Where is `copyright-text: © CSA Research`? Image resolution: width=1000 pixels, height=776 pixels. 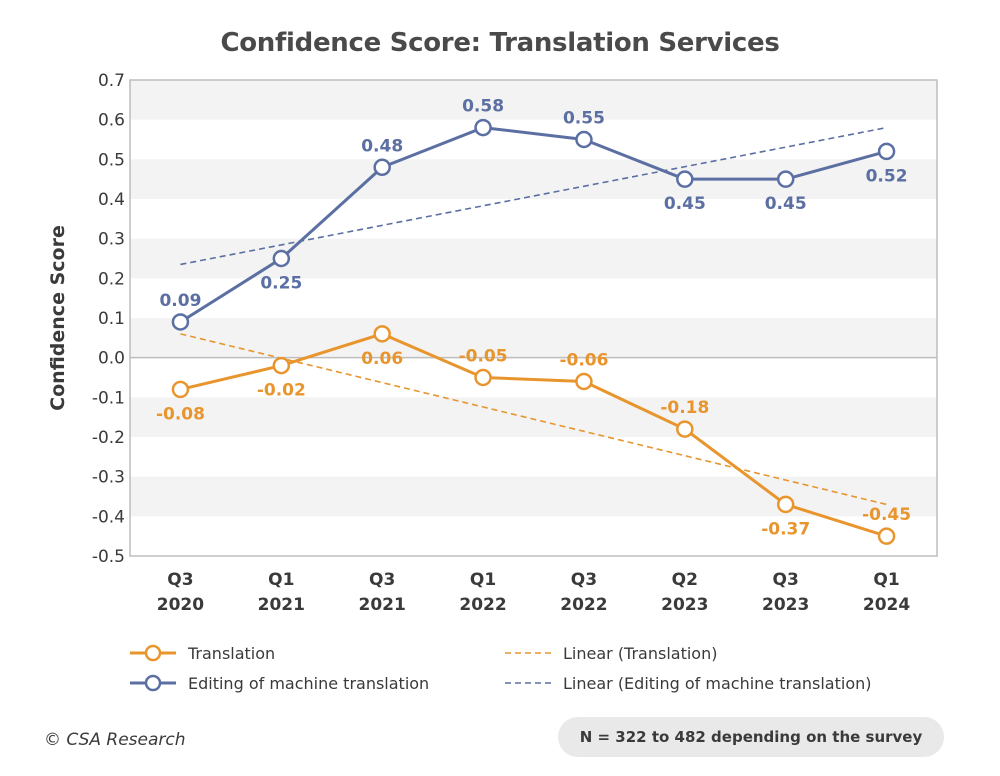 copyright-text: © CSA Research is located at coordinates (115, 740).